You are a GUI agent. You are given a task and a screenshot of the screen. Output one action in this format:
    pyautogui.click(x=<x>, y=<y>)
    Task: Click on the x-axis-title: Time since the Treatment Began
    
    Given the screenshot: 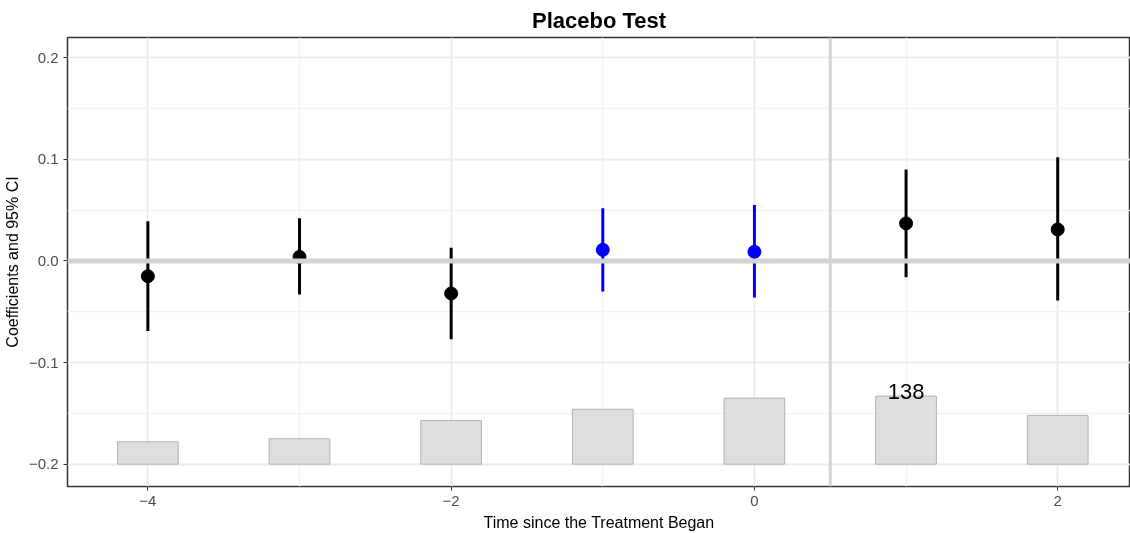 What is the action you would take?
    pyautogui.click(x=599, y=522)
    